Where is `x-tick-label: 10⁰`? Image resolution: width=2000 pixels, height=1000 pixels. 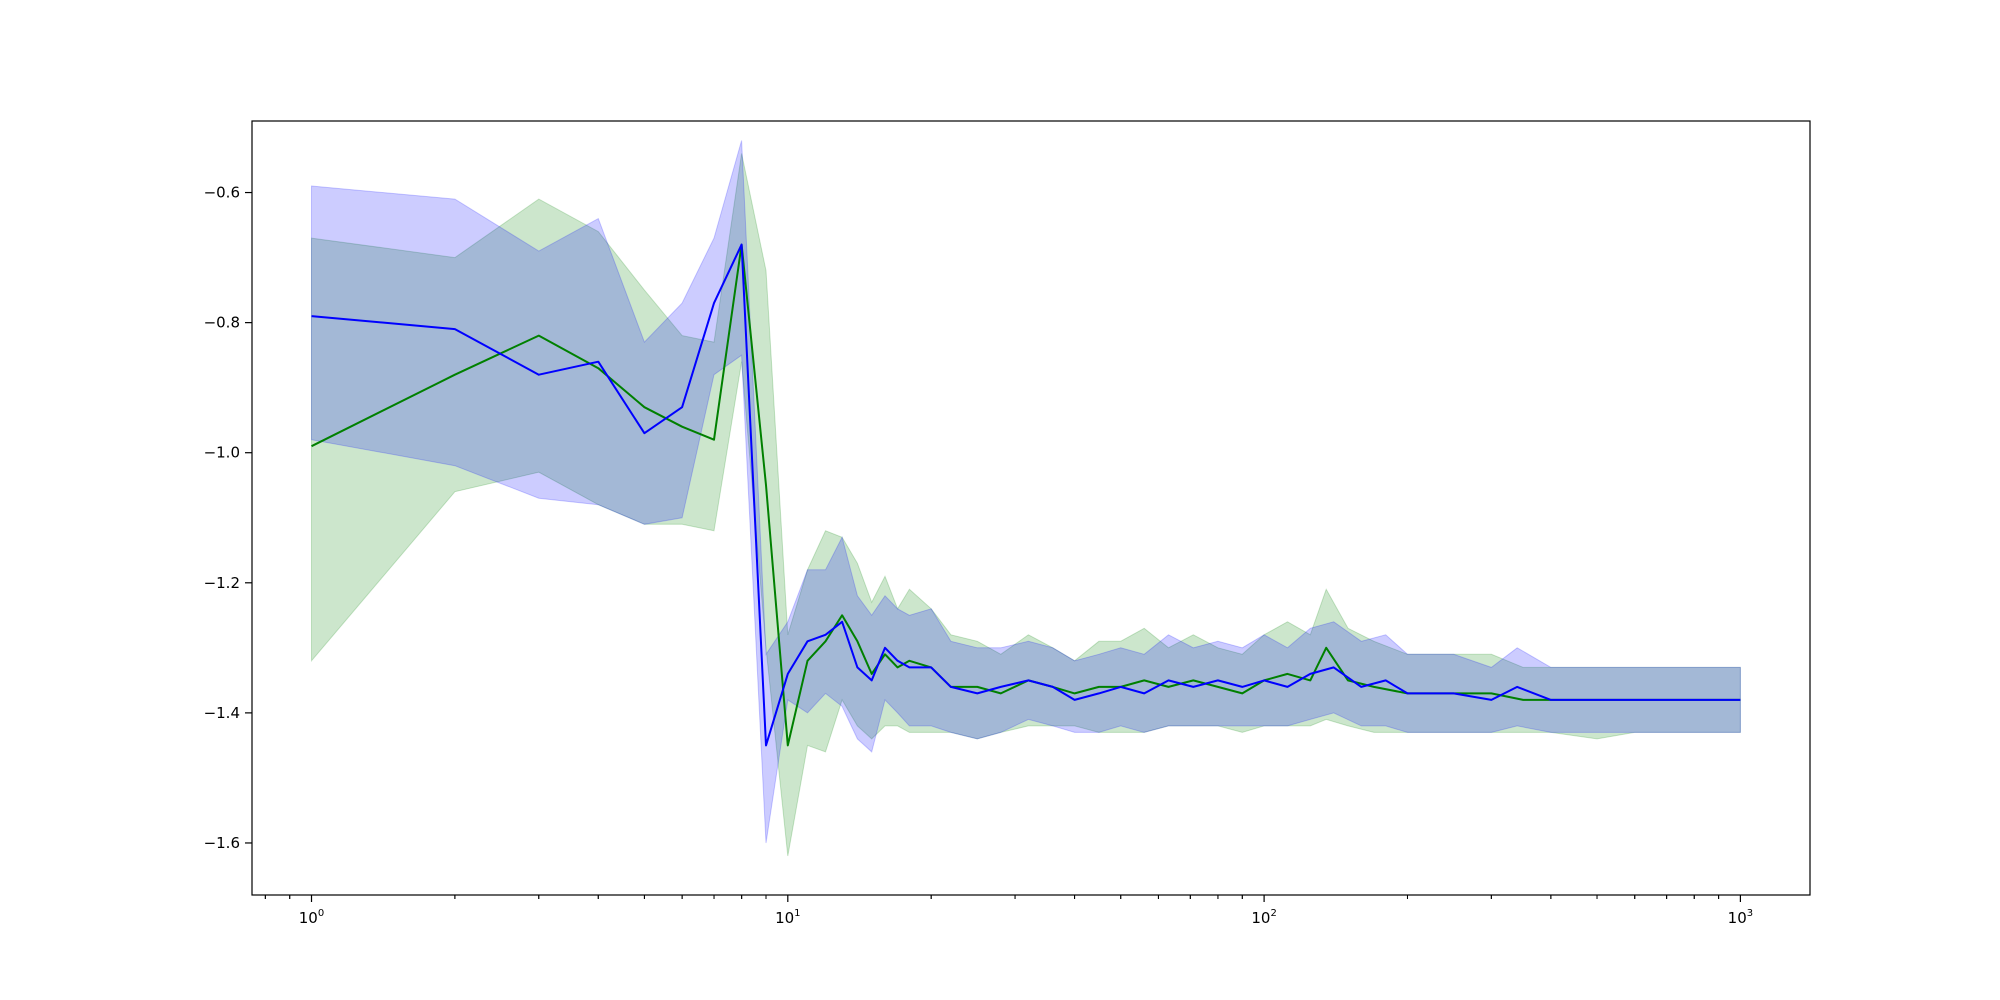
x-tick-label: 10⁰ is located at coordinates (311, 917).